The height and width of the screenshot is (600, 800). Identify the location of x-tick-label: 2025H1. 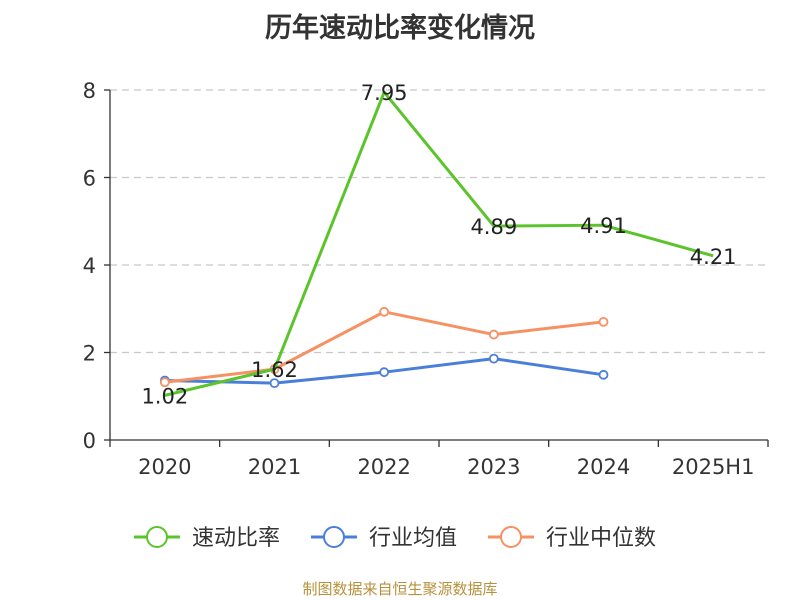
(713, 467).